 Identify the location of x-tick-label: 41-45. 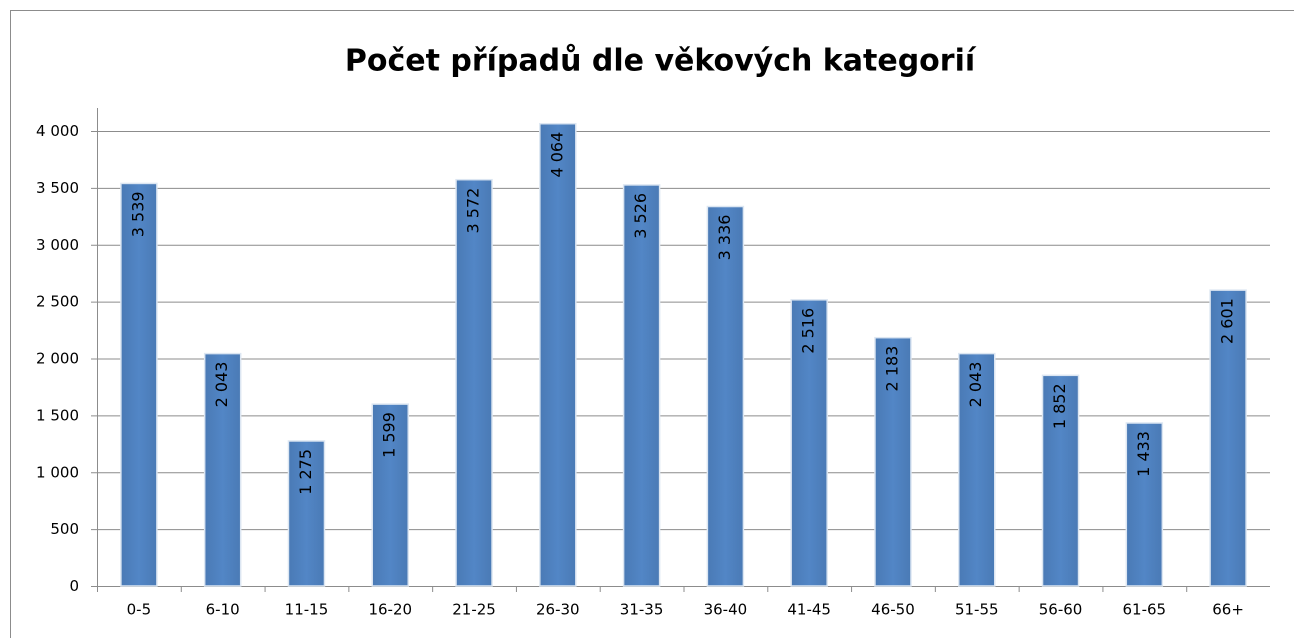
(809, 610).